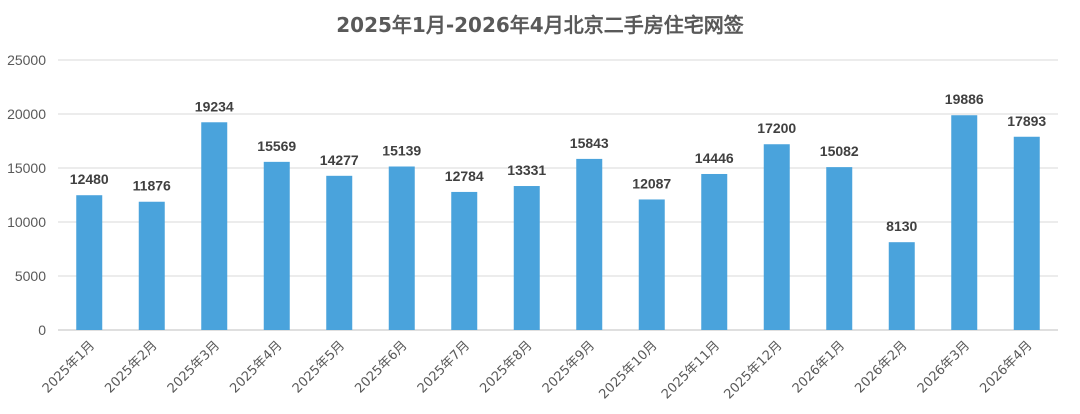 The height and width of the screenshot is (414, 1080). I want to click on data-label: 11876, so click(152, 186).